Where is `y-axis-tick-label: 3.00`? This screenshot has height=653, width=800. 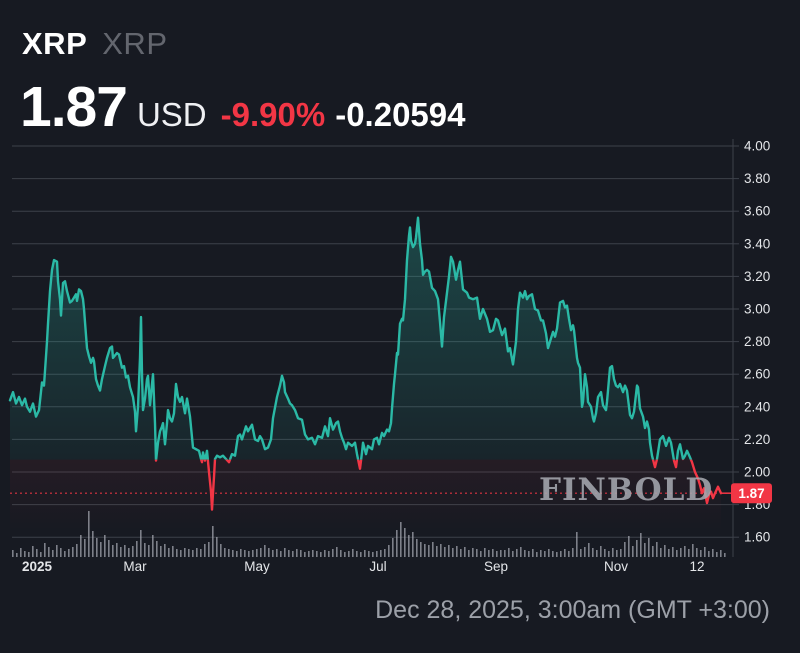 y-axis-tick-label: 3.00 is located at coordinates (757, 309).